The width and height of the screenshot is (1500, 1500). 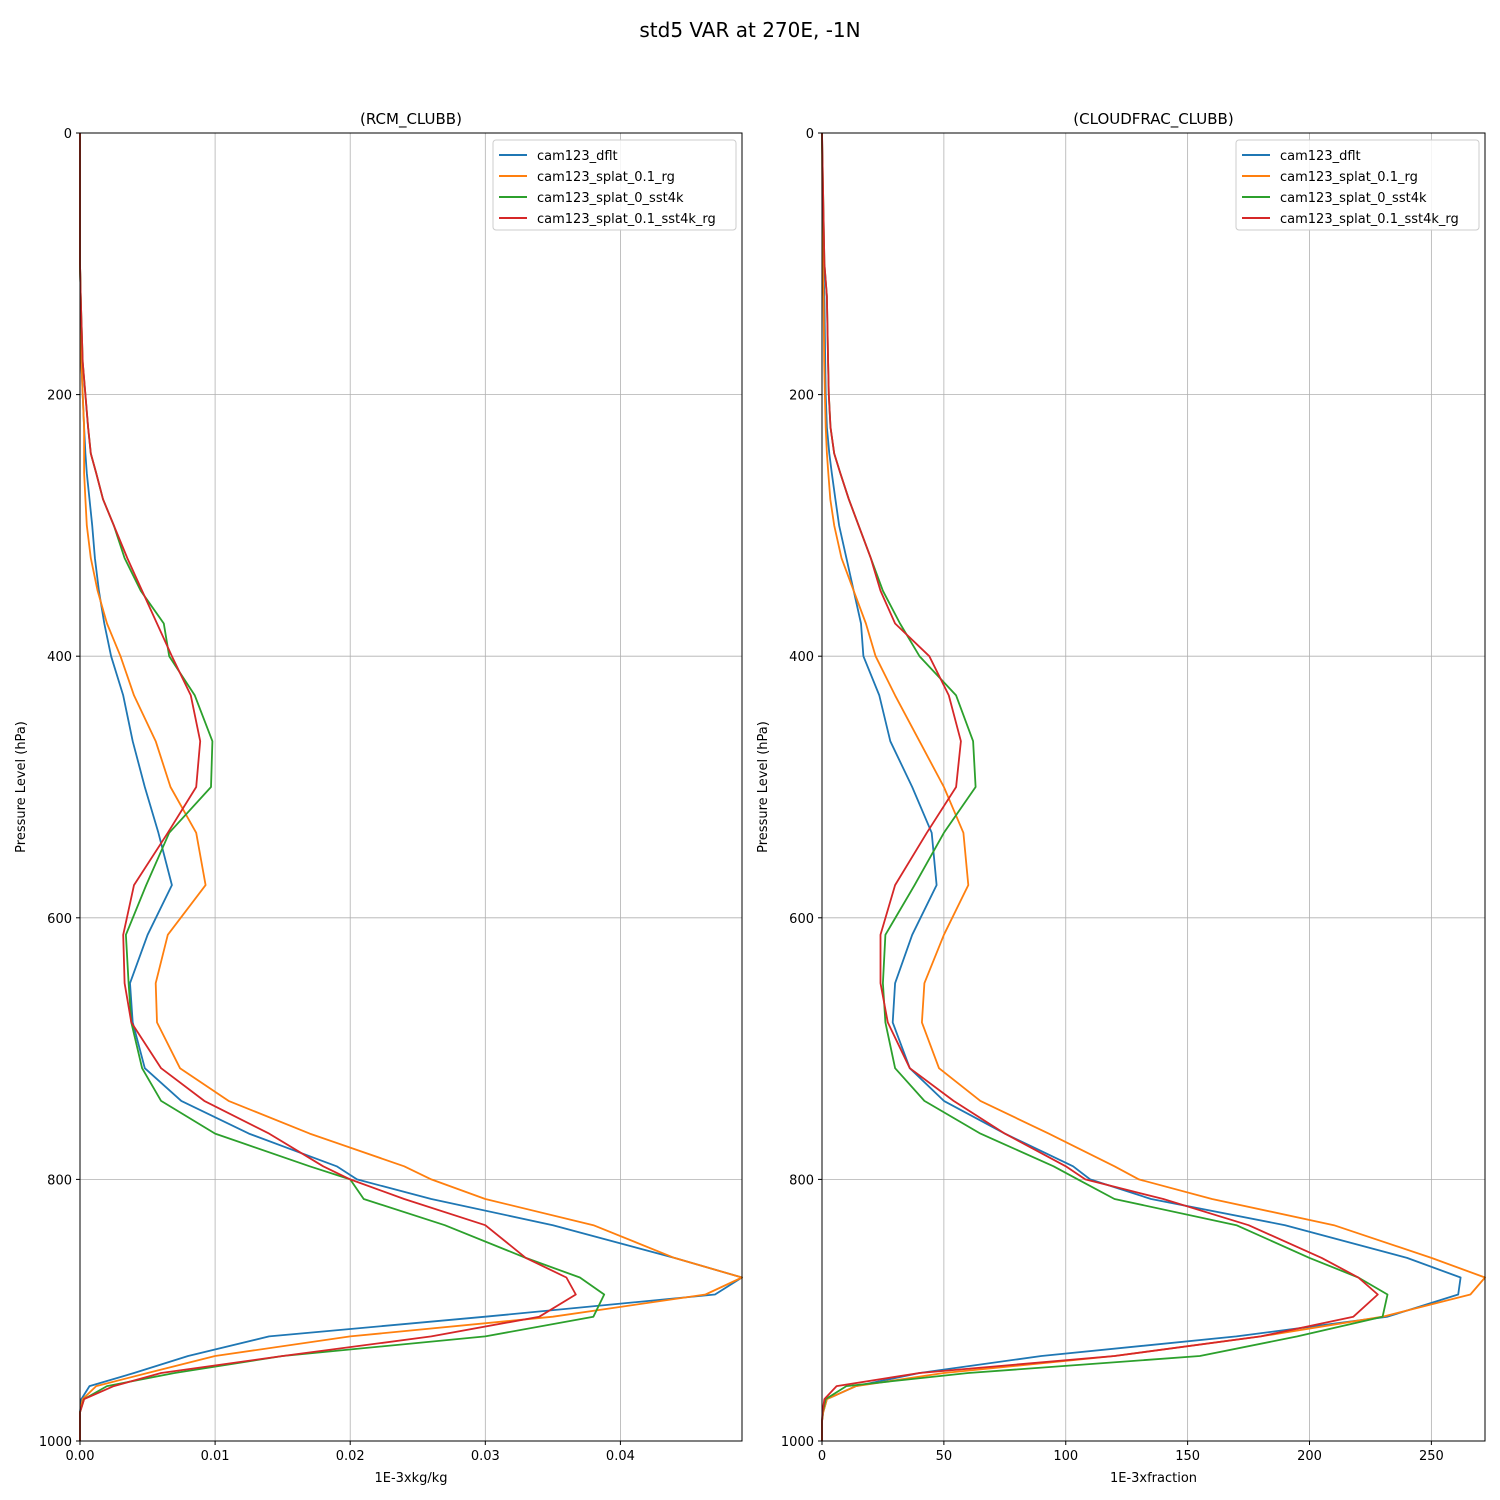 What do you see at coordinates (1131, 1452) in the screenshot?
I see `x-ticks: 0 50 100 150 200 250` at bounding box center [1131, 1452].